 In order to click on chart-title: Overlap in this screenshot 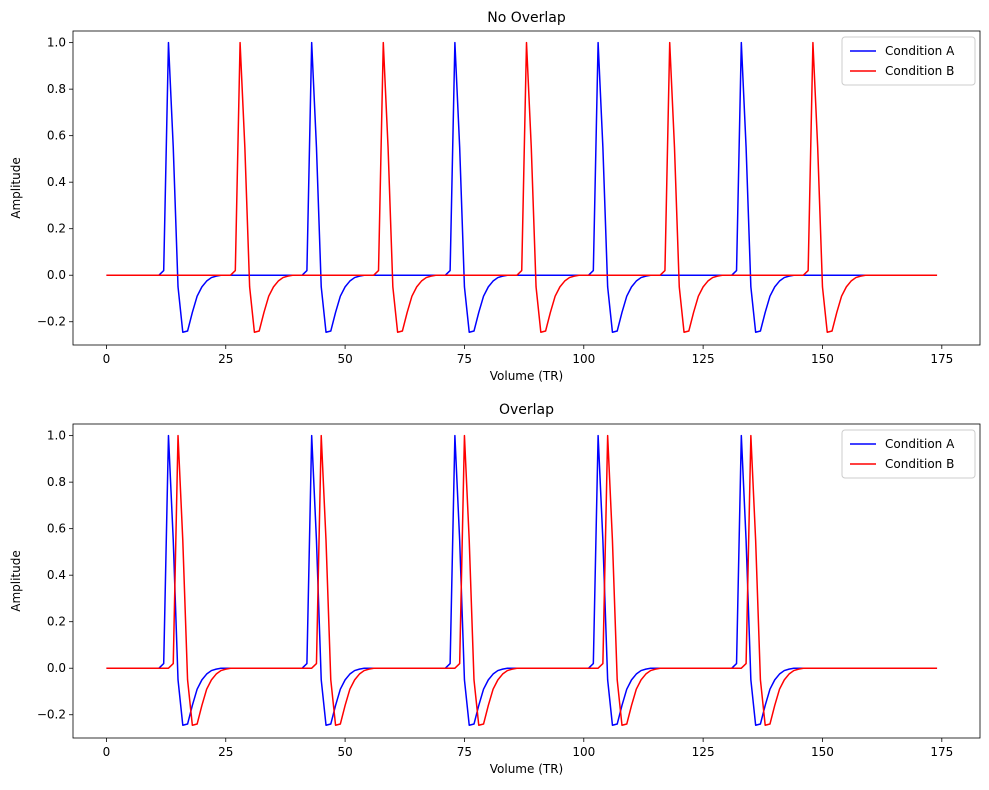, I will do `click(526, 410)`.